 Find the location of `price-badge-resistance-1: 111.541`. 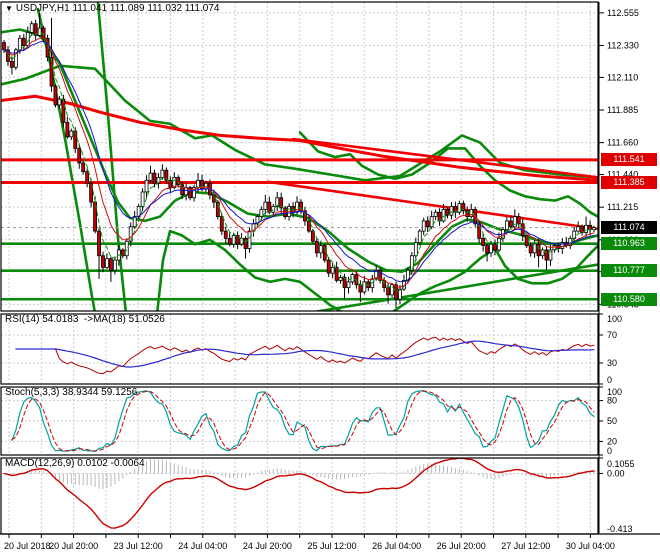

price-badge-resistance-1: 111.541 is located at coordinates (629, 160).